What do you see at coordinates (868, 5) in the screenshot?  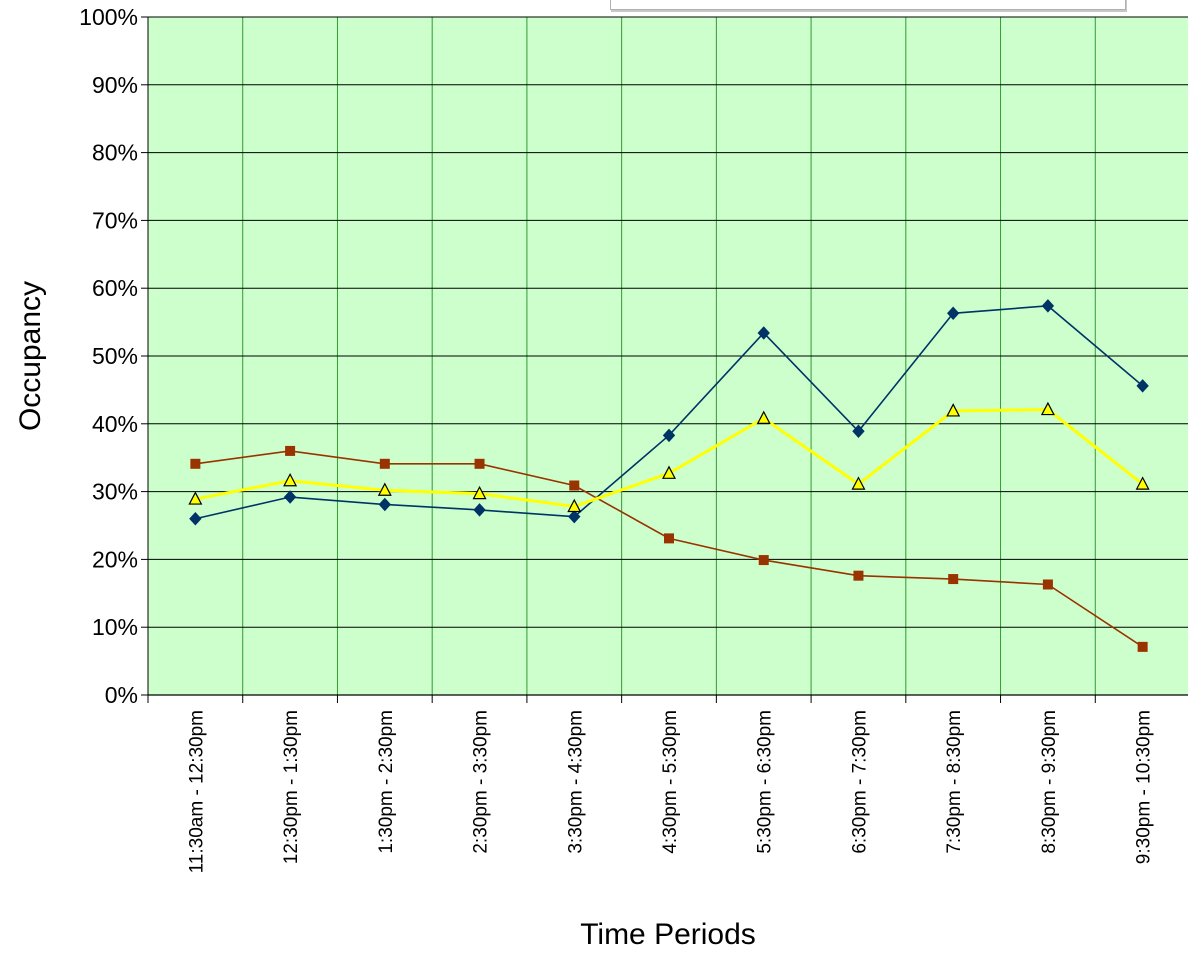 I see `legend` at bounding box center [868, 5].